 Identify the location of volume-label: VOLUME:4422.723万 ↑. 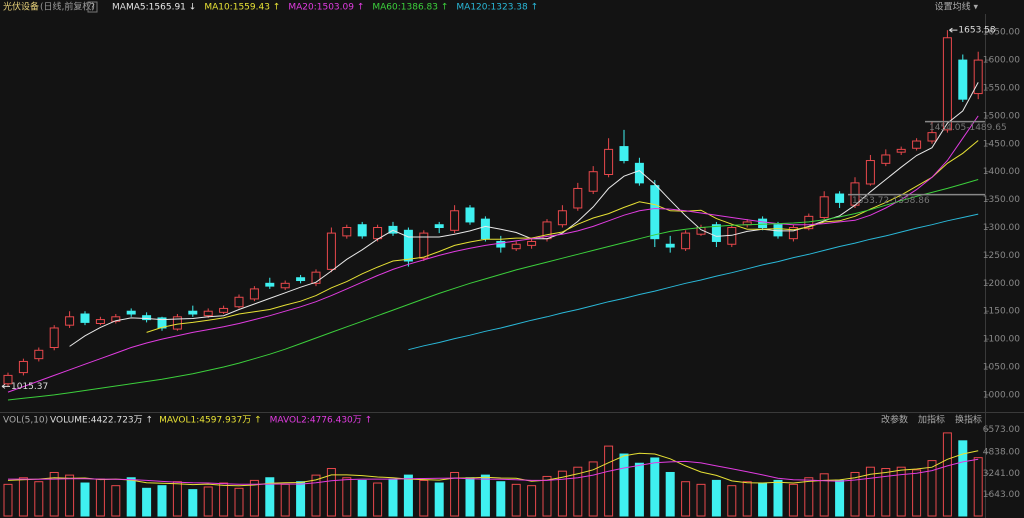
(101, 421).